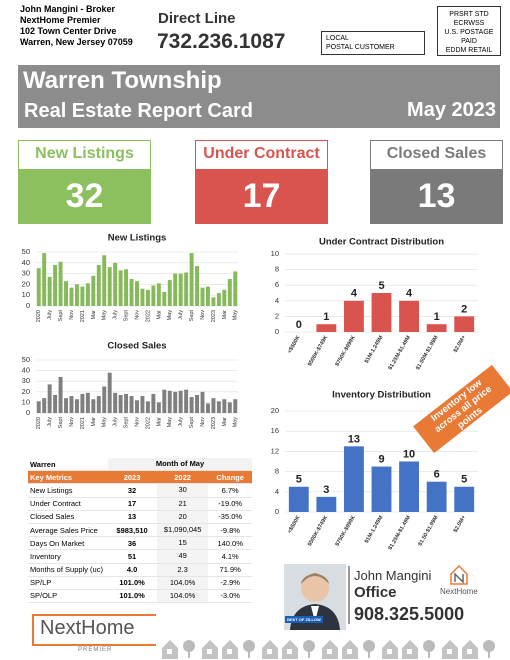  I want to click on table-cell: -19.0%, so click(230, 504).